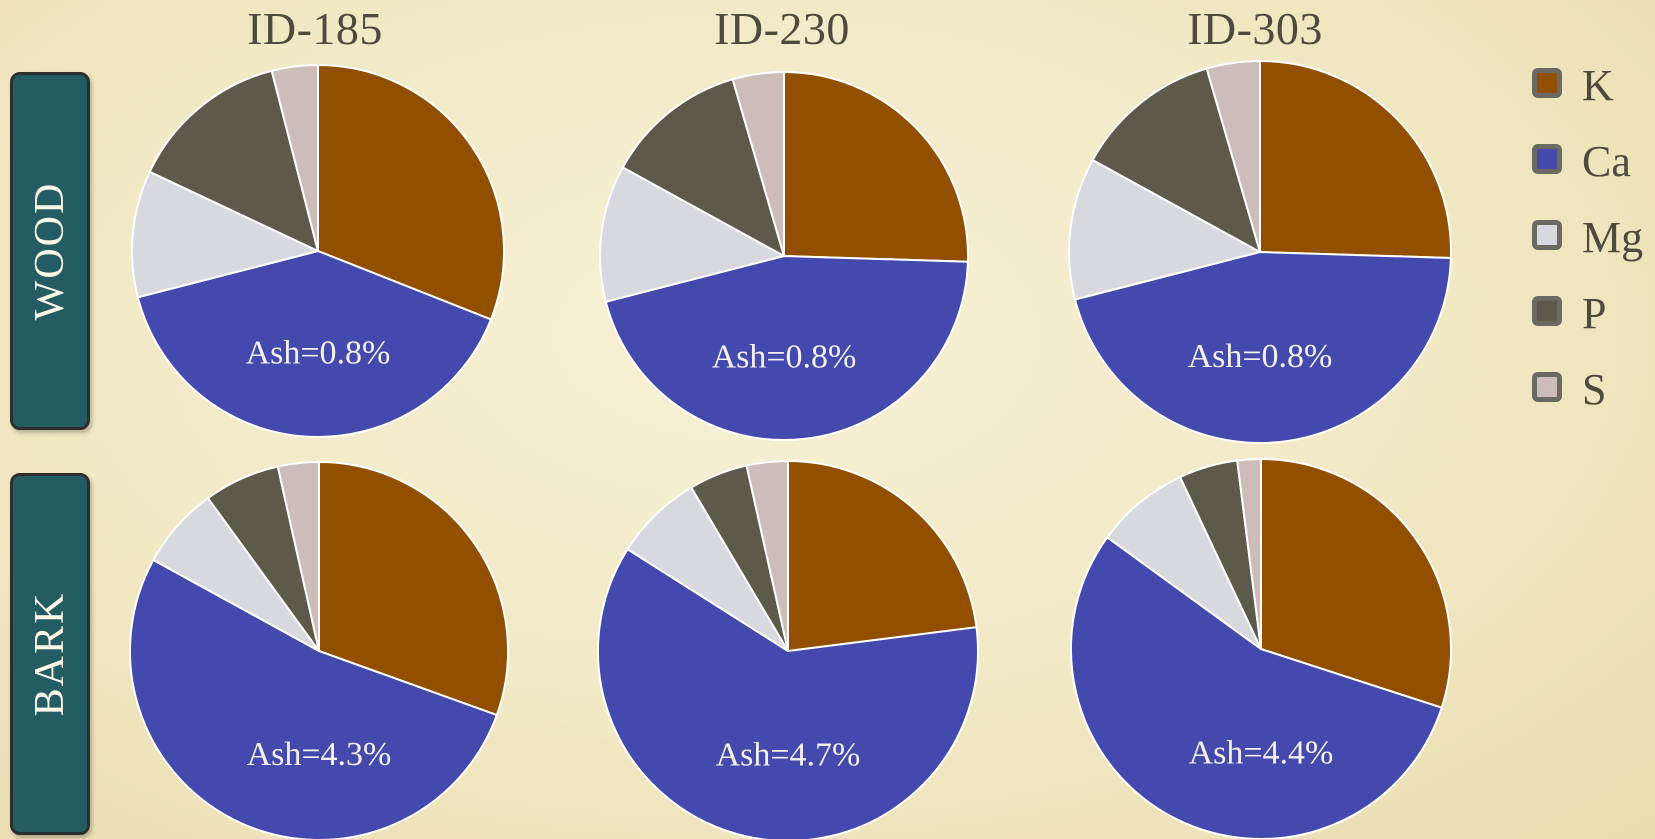  I want to click on legend-label-ca: Ca, so click(1606, 161).